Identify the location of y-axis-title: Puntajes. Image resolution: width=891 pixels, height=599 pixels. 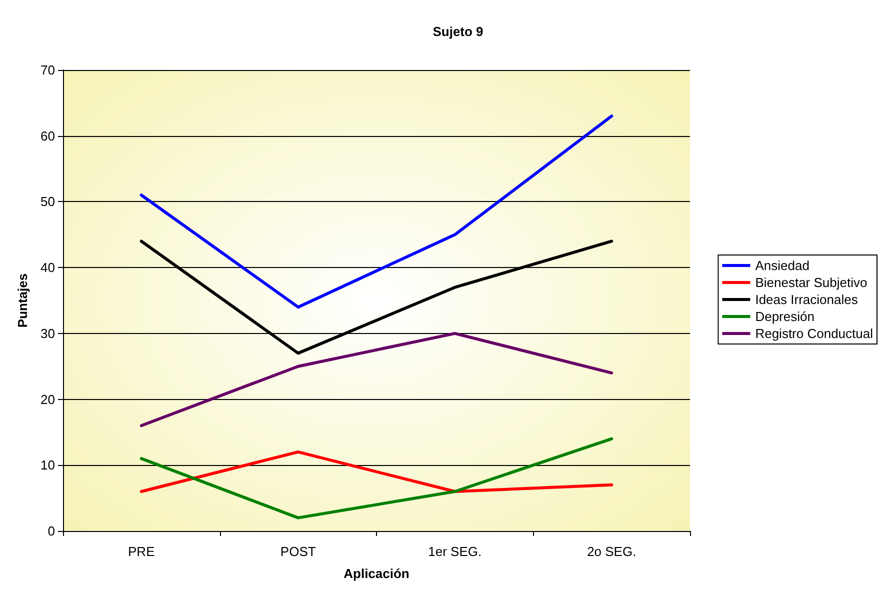
(22, 300).